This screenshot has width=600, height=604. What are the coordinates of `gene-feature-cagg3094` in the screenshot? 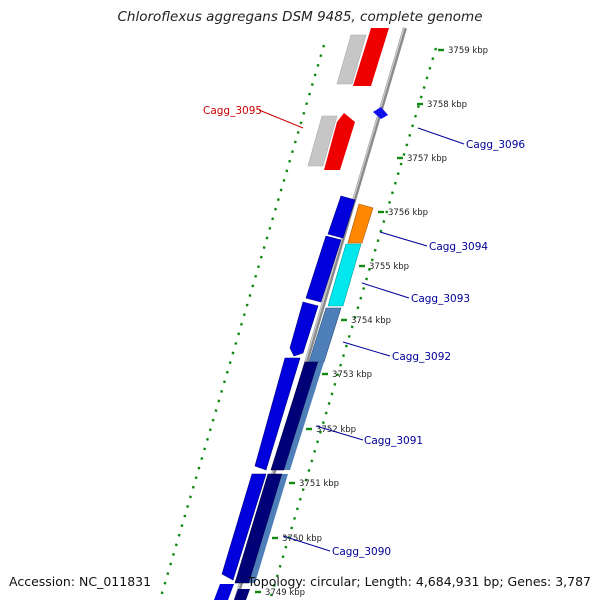 It's located at (360, 223).